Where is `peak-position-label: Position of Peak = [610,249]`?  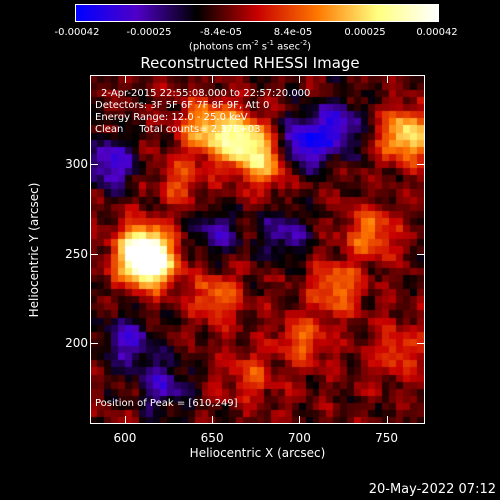
peak-position-label: Position of Peak = [610,249] is located at coordinates (166, 403).